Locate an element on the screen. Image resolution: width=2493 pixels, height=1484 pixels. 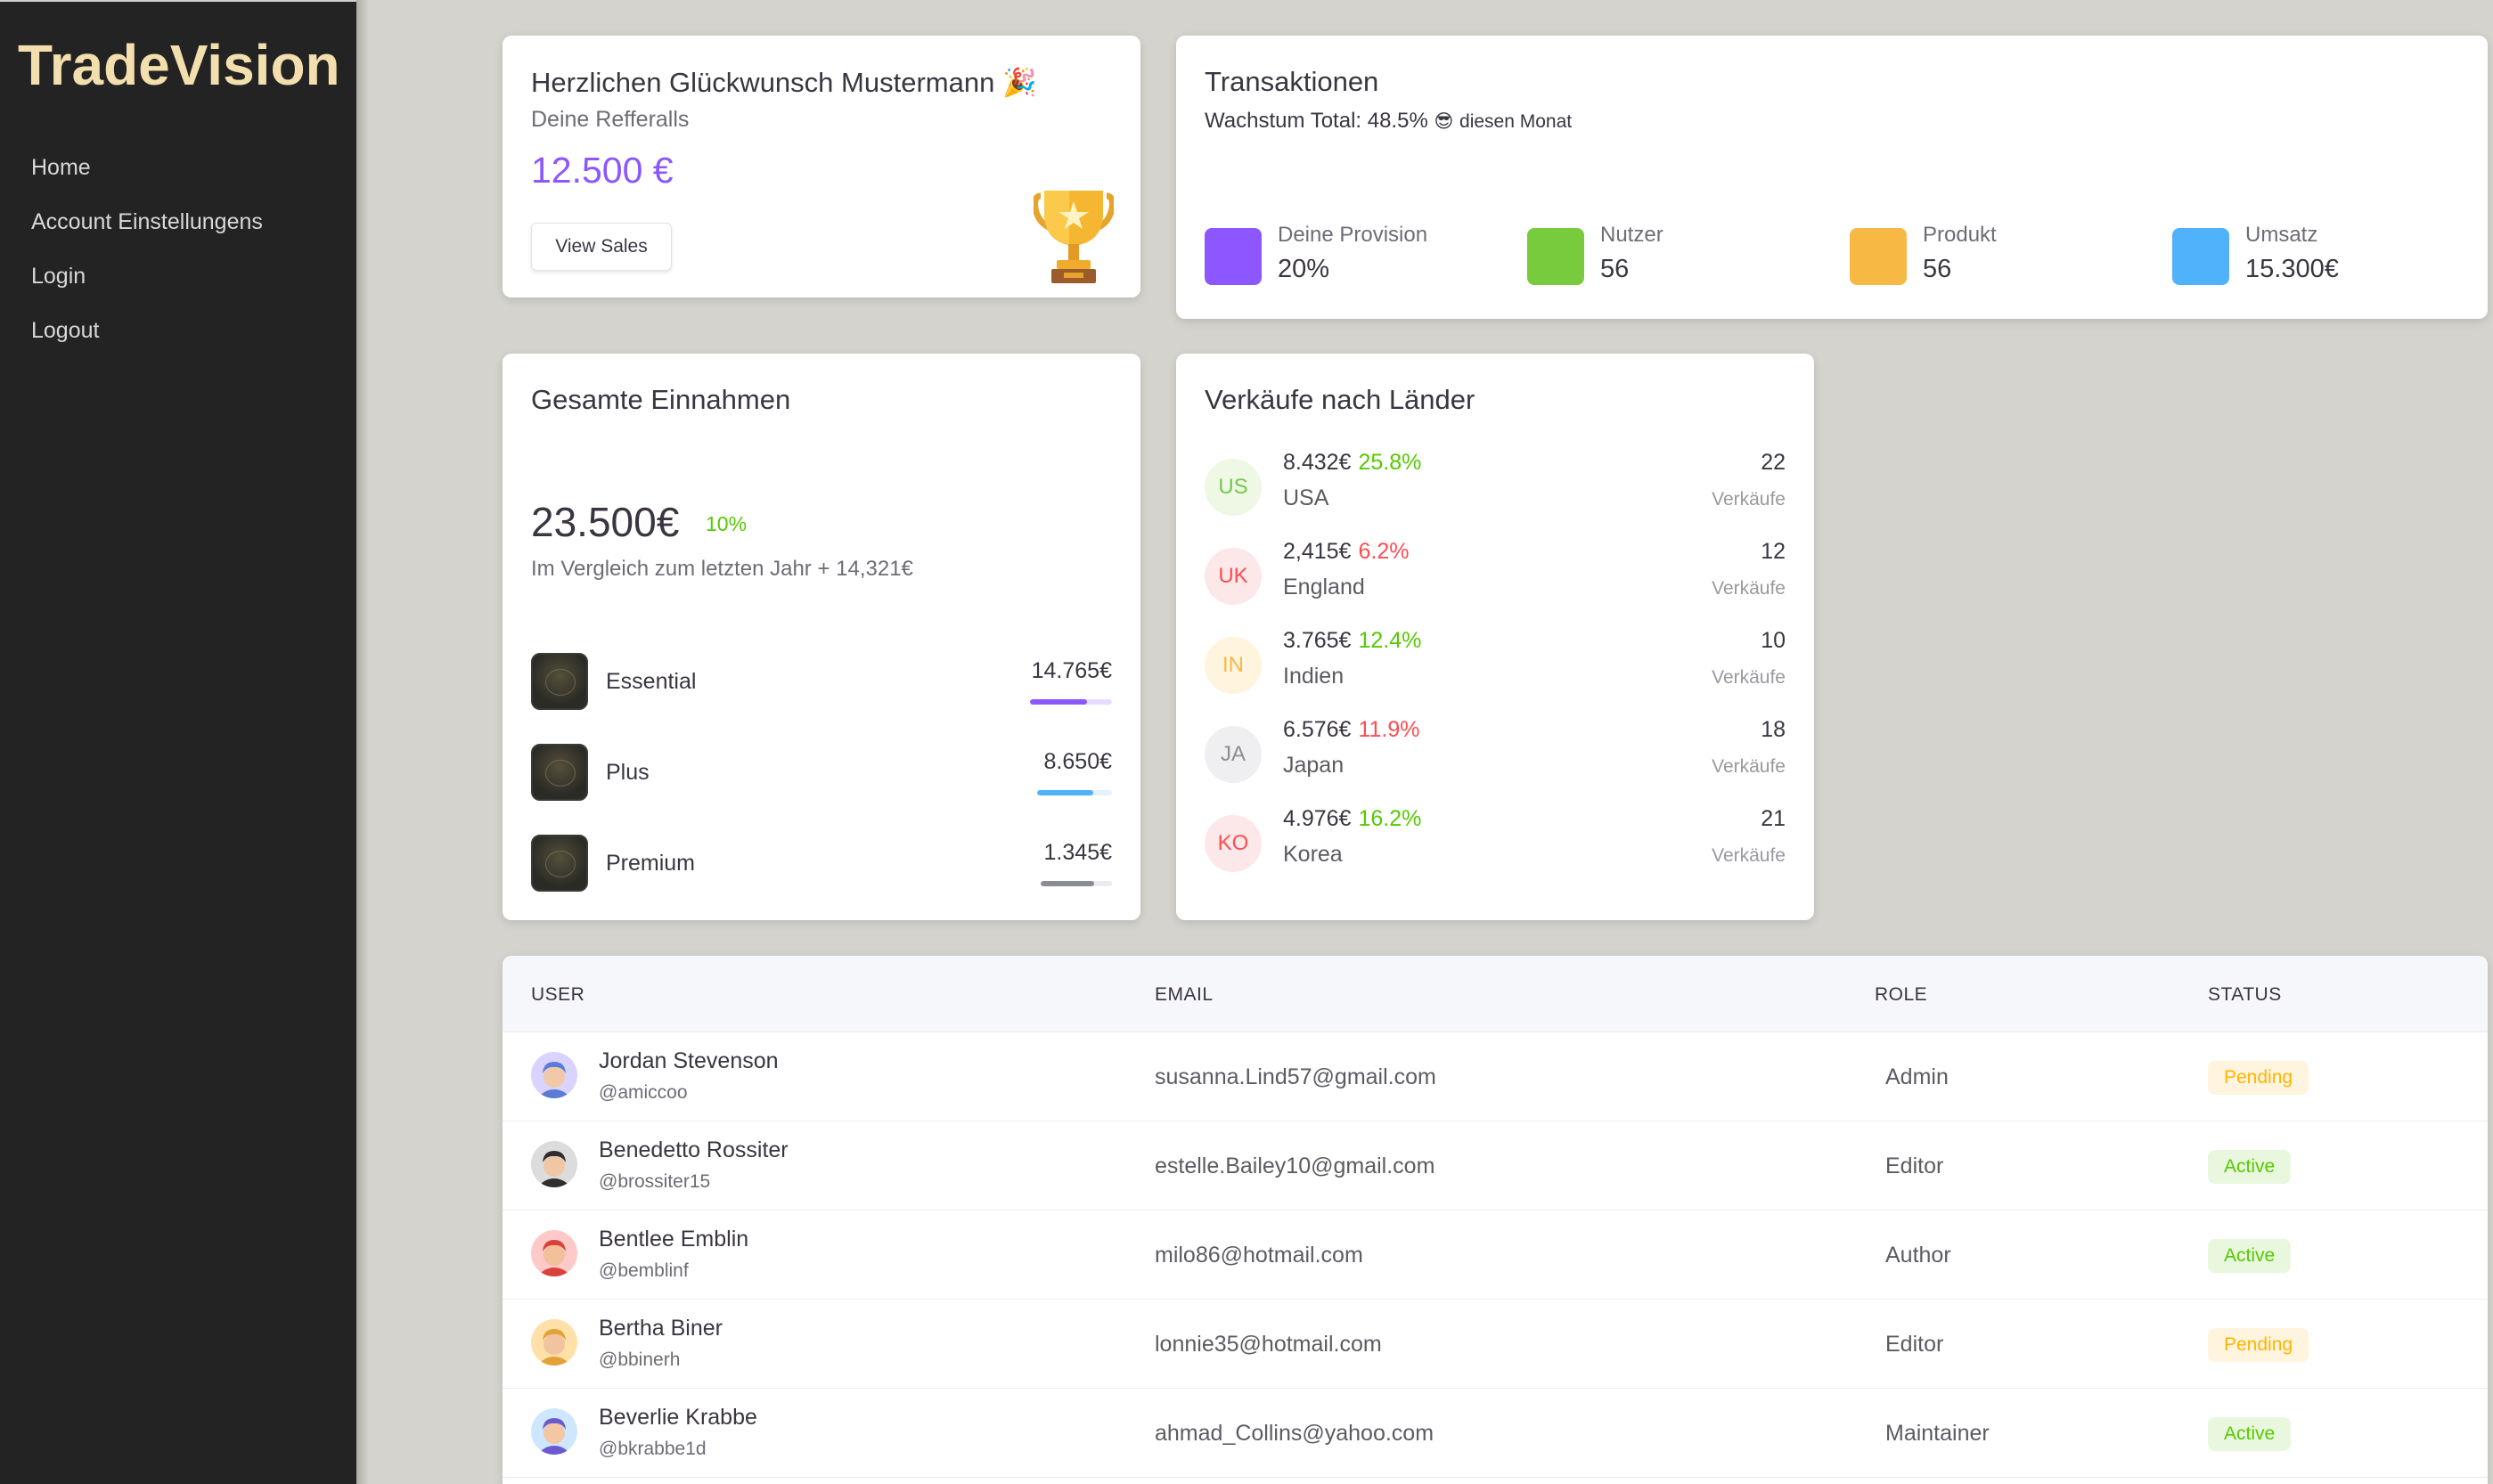
country-avatar: UK is located at coordinates (1233, 577).